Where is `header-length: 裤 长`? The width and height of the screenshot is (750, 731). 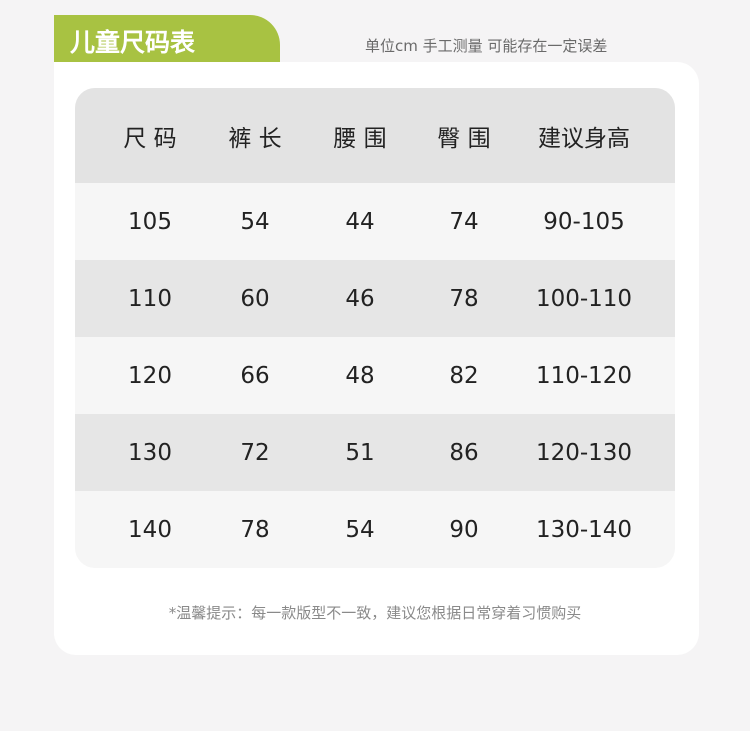
header-length: 裤 长 is located at coordinates (255, 138).